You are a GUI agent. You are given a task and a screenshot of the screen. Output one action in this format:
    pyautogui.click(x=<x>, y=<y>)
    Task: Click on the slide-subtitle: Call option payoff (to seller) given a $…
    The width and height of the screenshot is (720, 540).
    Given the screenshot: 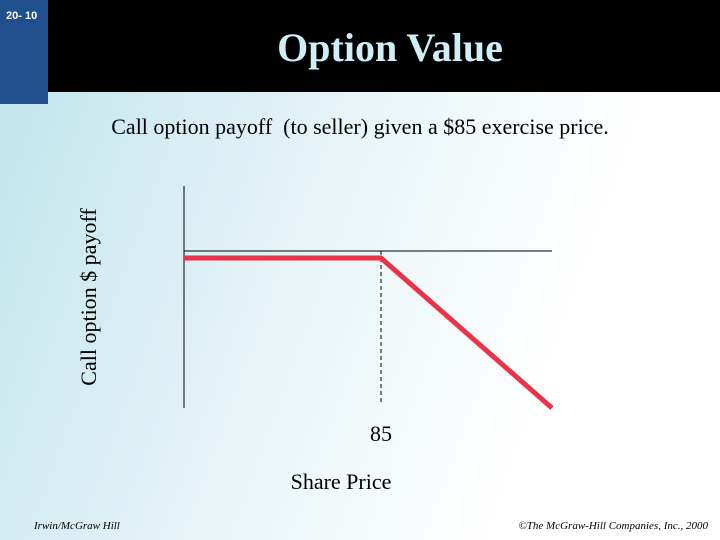 What is the action you would take?
    pyautogui.click(x=360, y=126)
    